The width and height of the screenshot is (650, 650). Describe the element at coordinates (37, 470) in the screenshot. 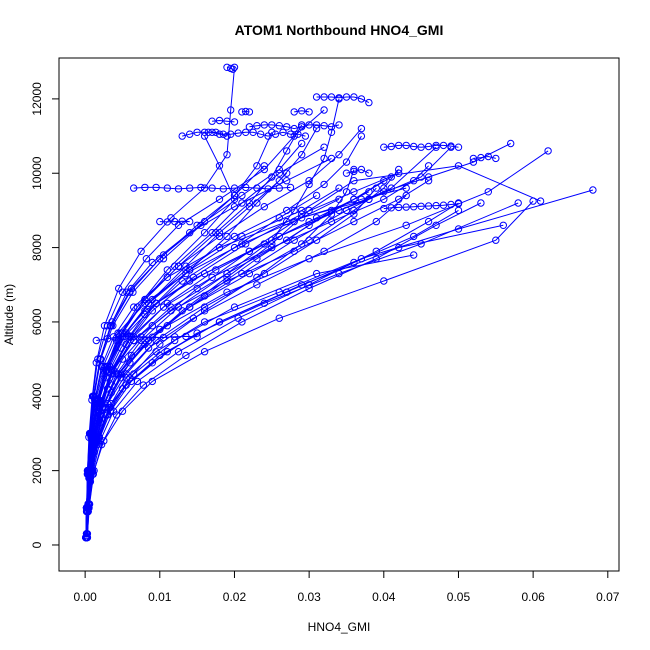

I see `y-tick-label: 2000` at that location.